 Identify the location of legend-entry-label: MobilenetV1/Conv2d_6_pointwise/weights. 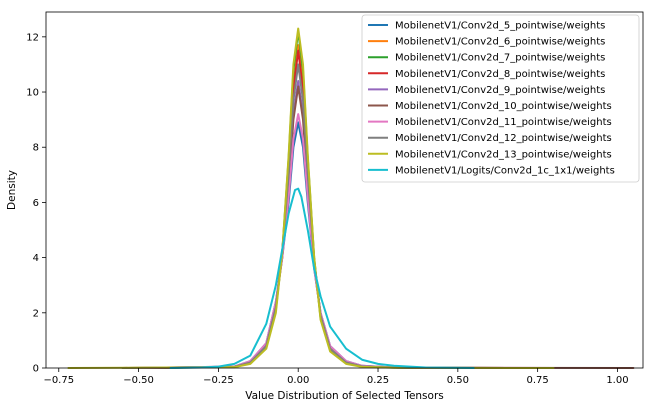
(500, 42).